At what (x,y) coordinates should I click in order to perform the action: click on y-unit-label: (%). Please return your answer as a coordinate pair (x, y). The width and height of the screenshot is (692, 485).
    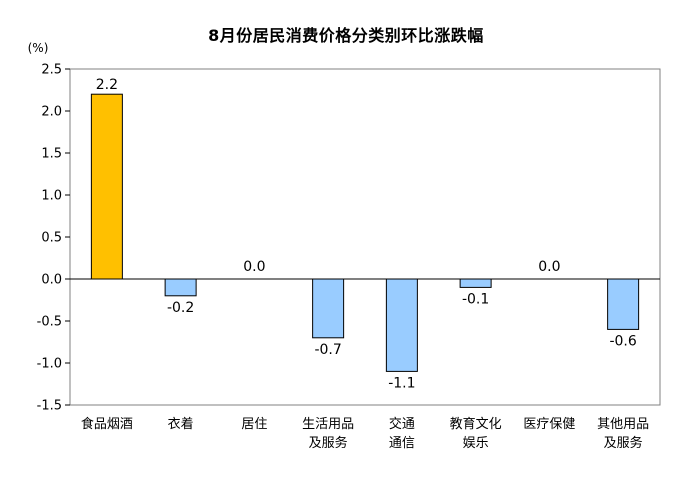
    Looking at the image, I should click on (38, 48).